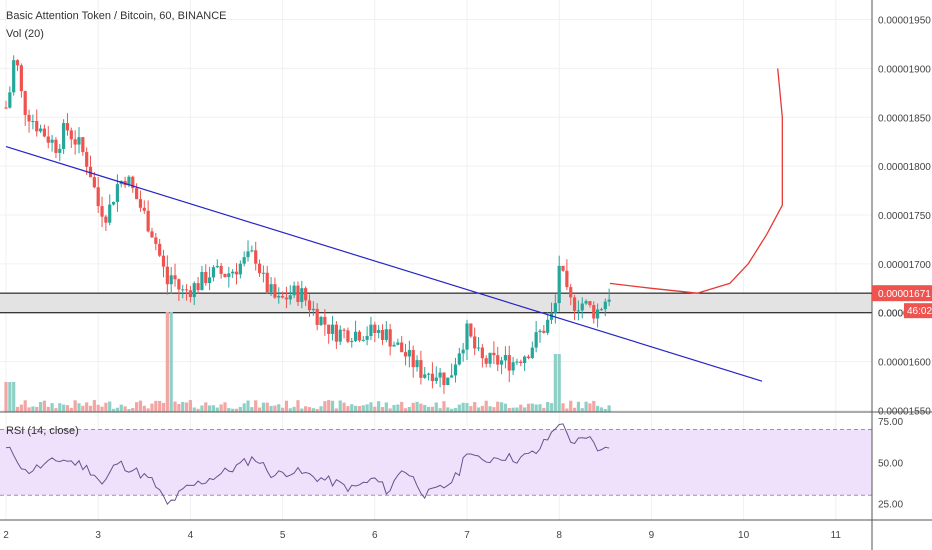 This screenshot has width=932, height=550. I want to click on x-tick-label: 2, so click(6, 535).